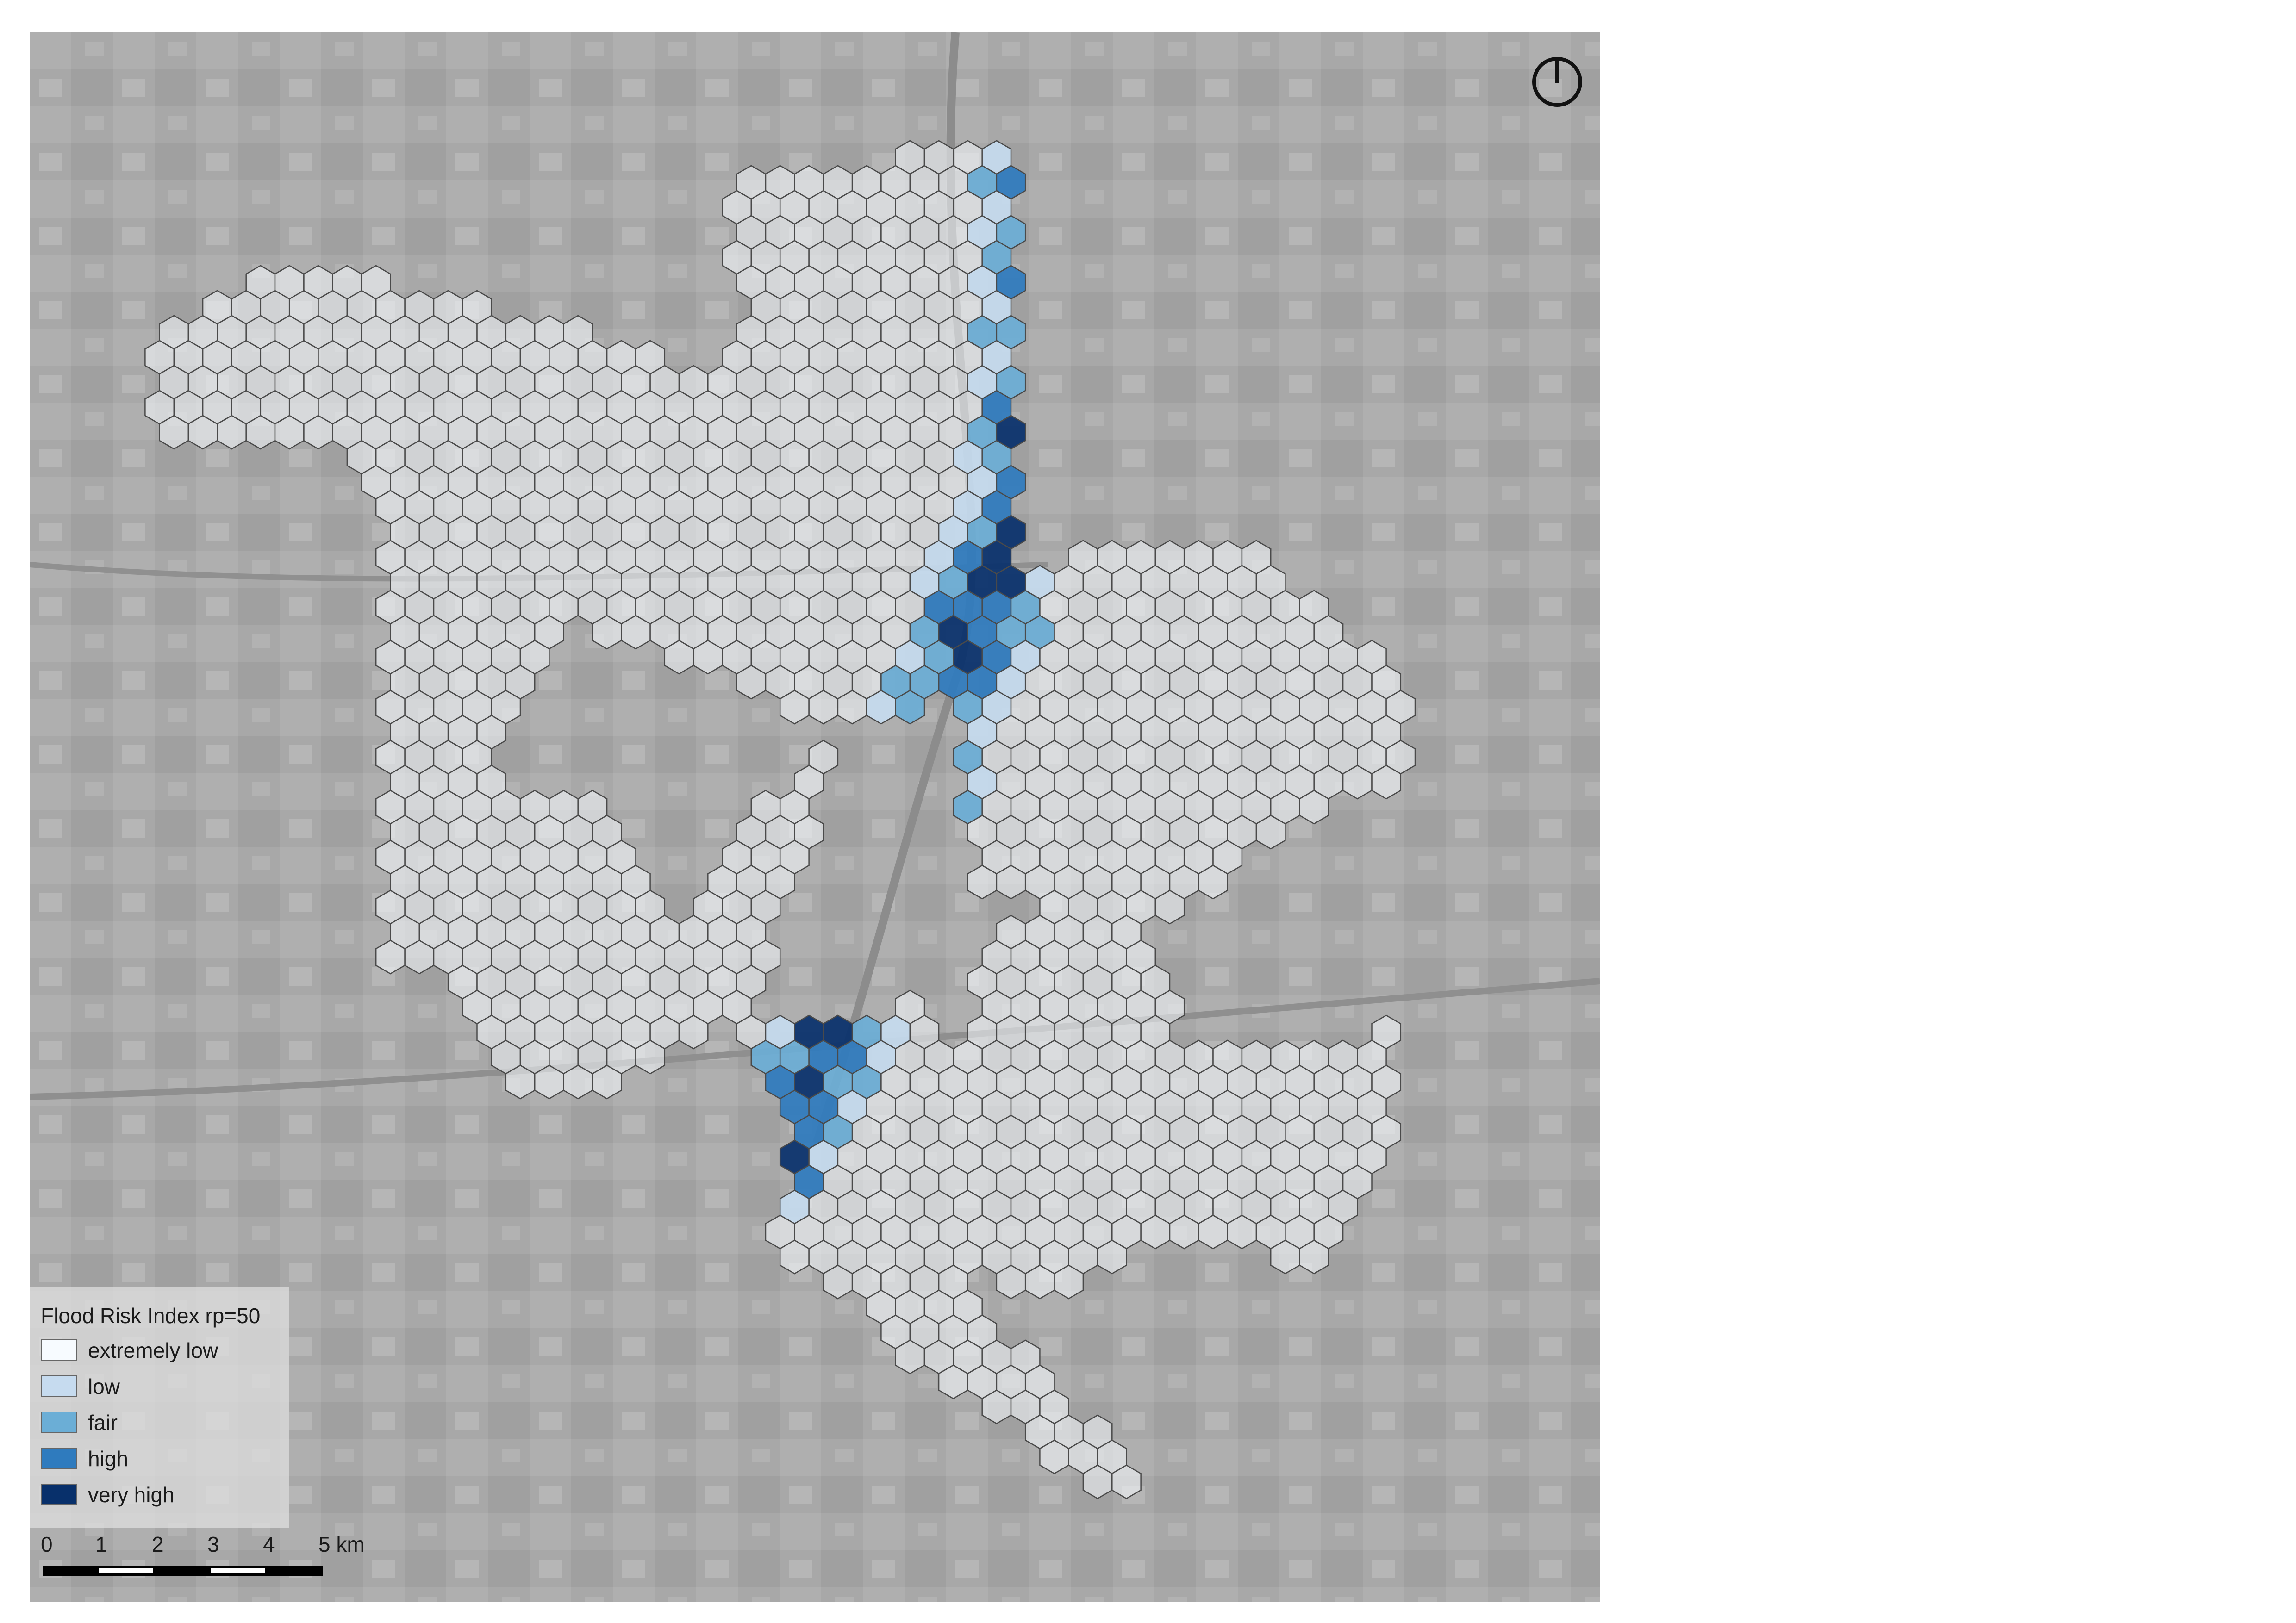  I want to click on legend-label: very high, so click(131, 1495).